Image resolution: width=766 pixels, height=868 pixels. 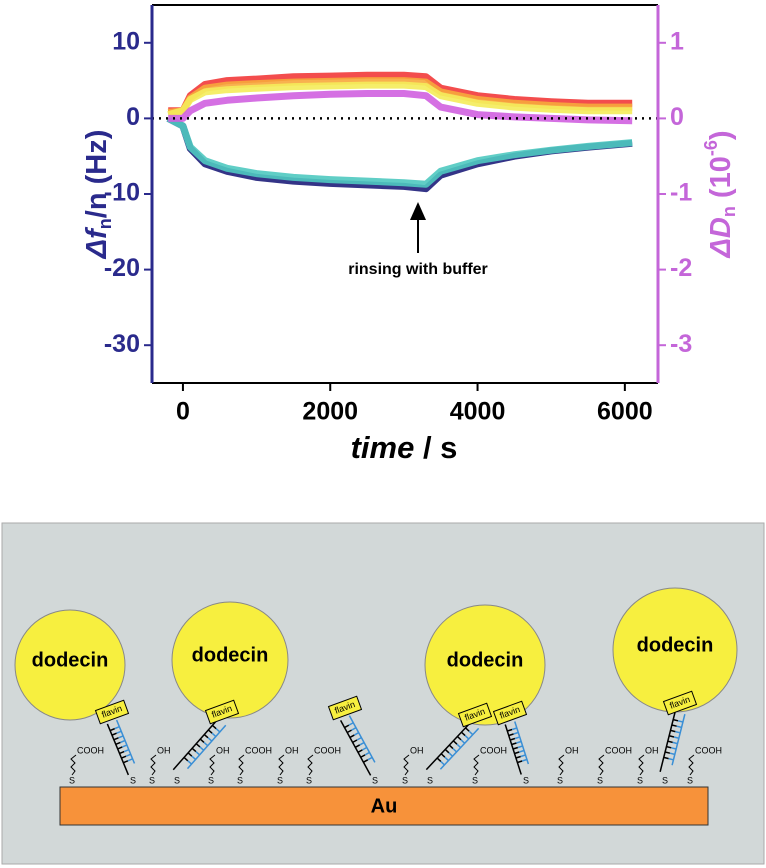 I want to click on y2-tick-label: 0, so click(x=677, y=117).